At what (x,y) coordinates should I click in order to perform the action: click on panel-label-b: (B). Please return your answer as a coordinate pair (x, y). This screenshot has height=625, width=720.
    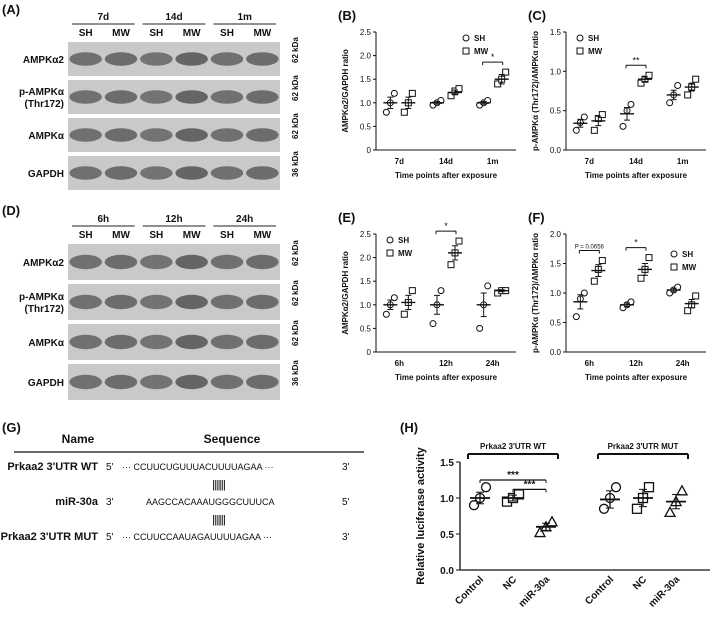
    Looking at the image, I should click on (347, 15).